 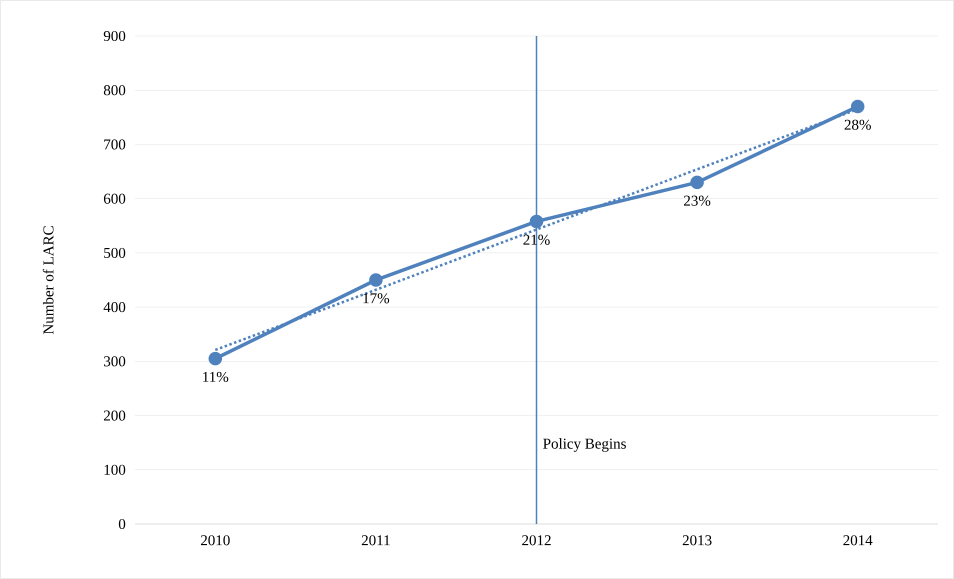 I want to click on y-tick-label: 100, so click(x=115, y=469).